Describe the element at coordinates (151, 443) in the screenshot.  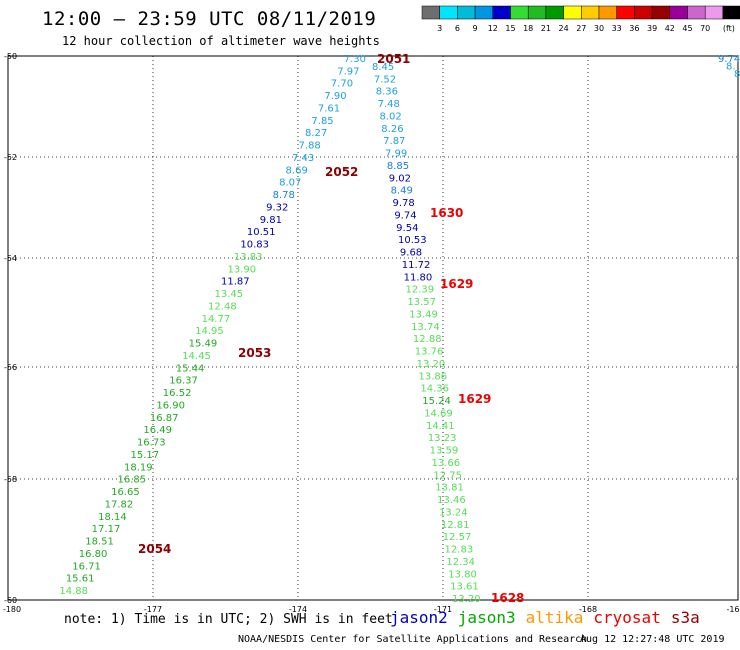
I see `wave-height-value: 16.73` at that location.